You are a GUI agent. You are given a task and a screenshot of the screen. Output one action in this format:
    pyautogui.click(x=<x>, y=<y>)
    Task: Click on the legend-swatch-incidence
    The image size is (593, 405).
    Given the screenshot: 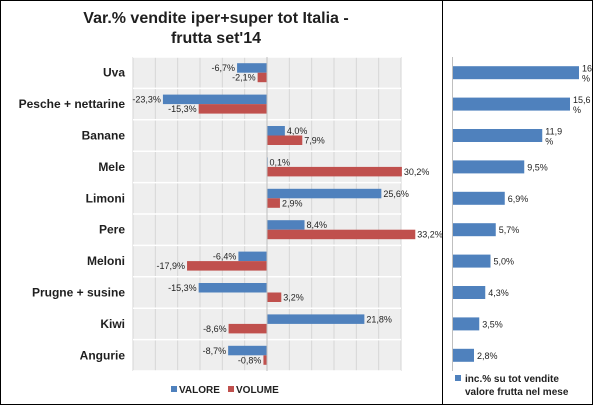 What is the action you would take?
    pyautogui.click(x=458, y=378)
    